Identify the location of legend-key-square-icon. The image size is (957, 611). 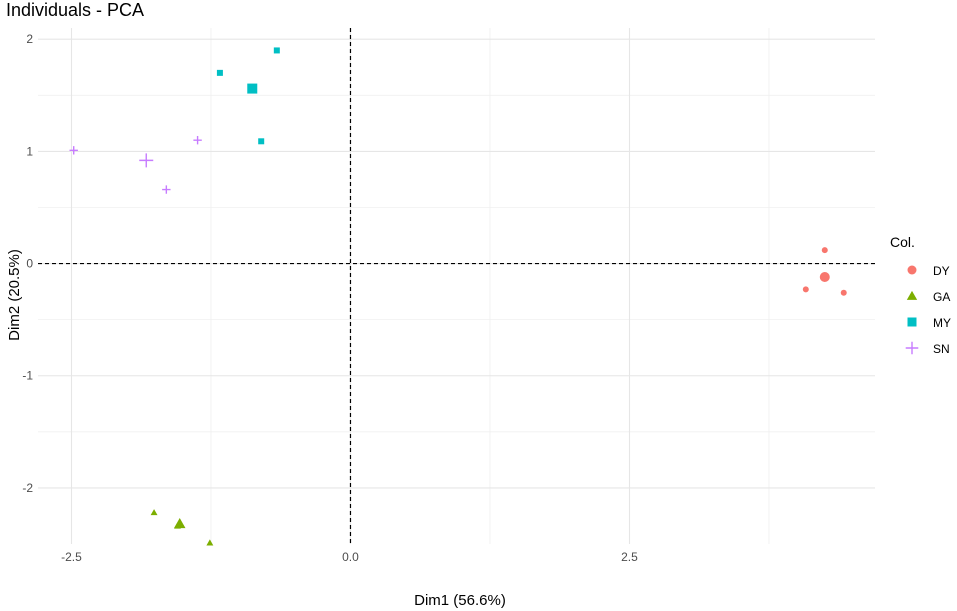
(912, 322).